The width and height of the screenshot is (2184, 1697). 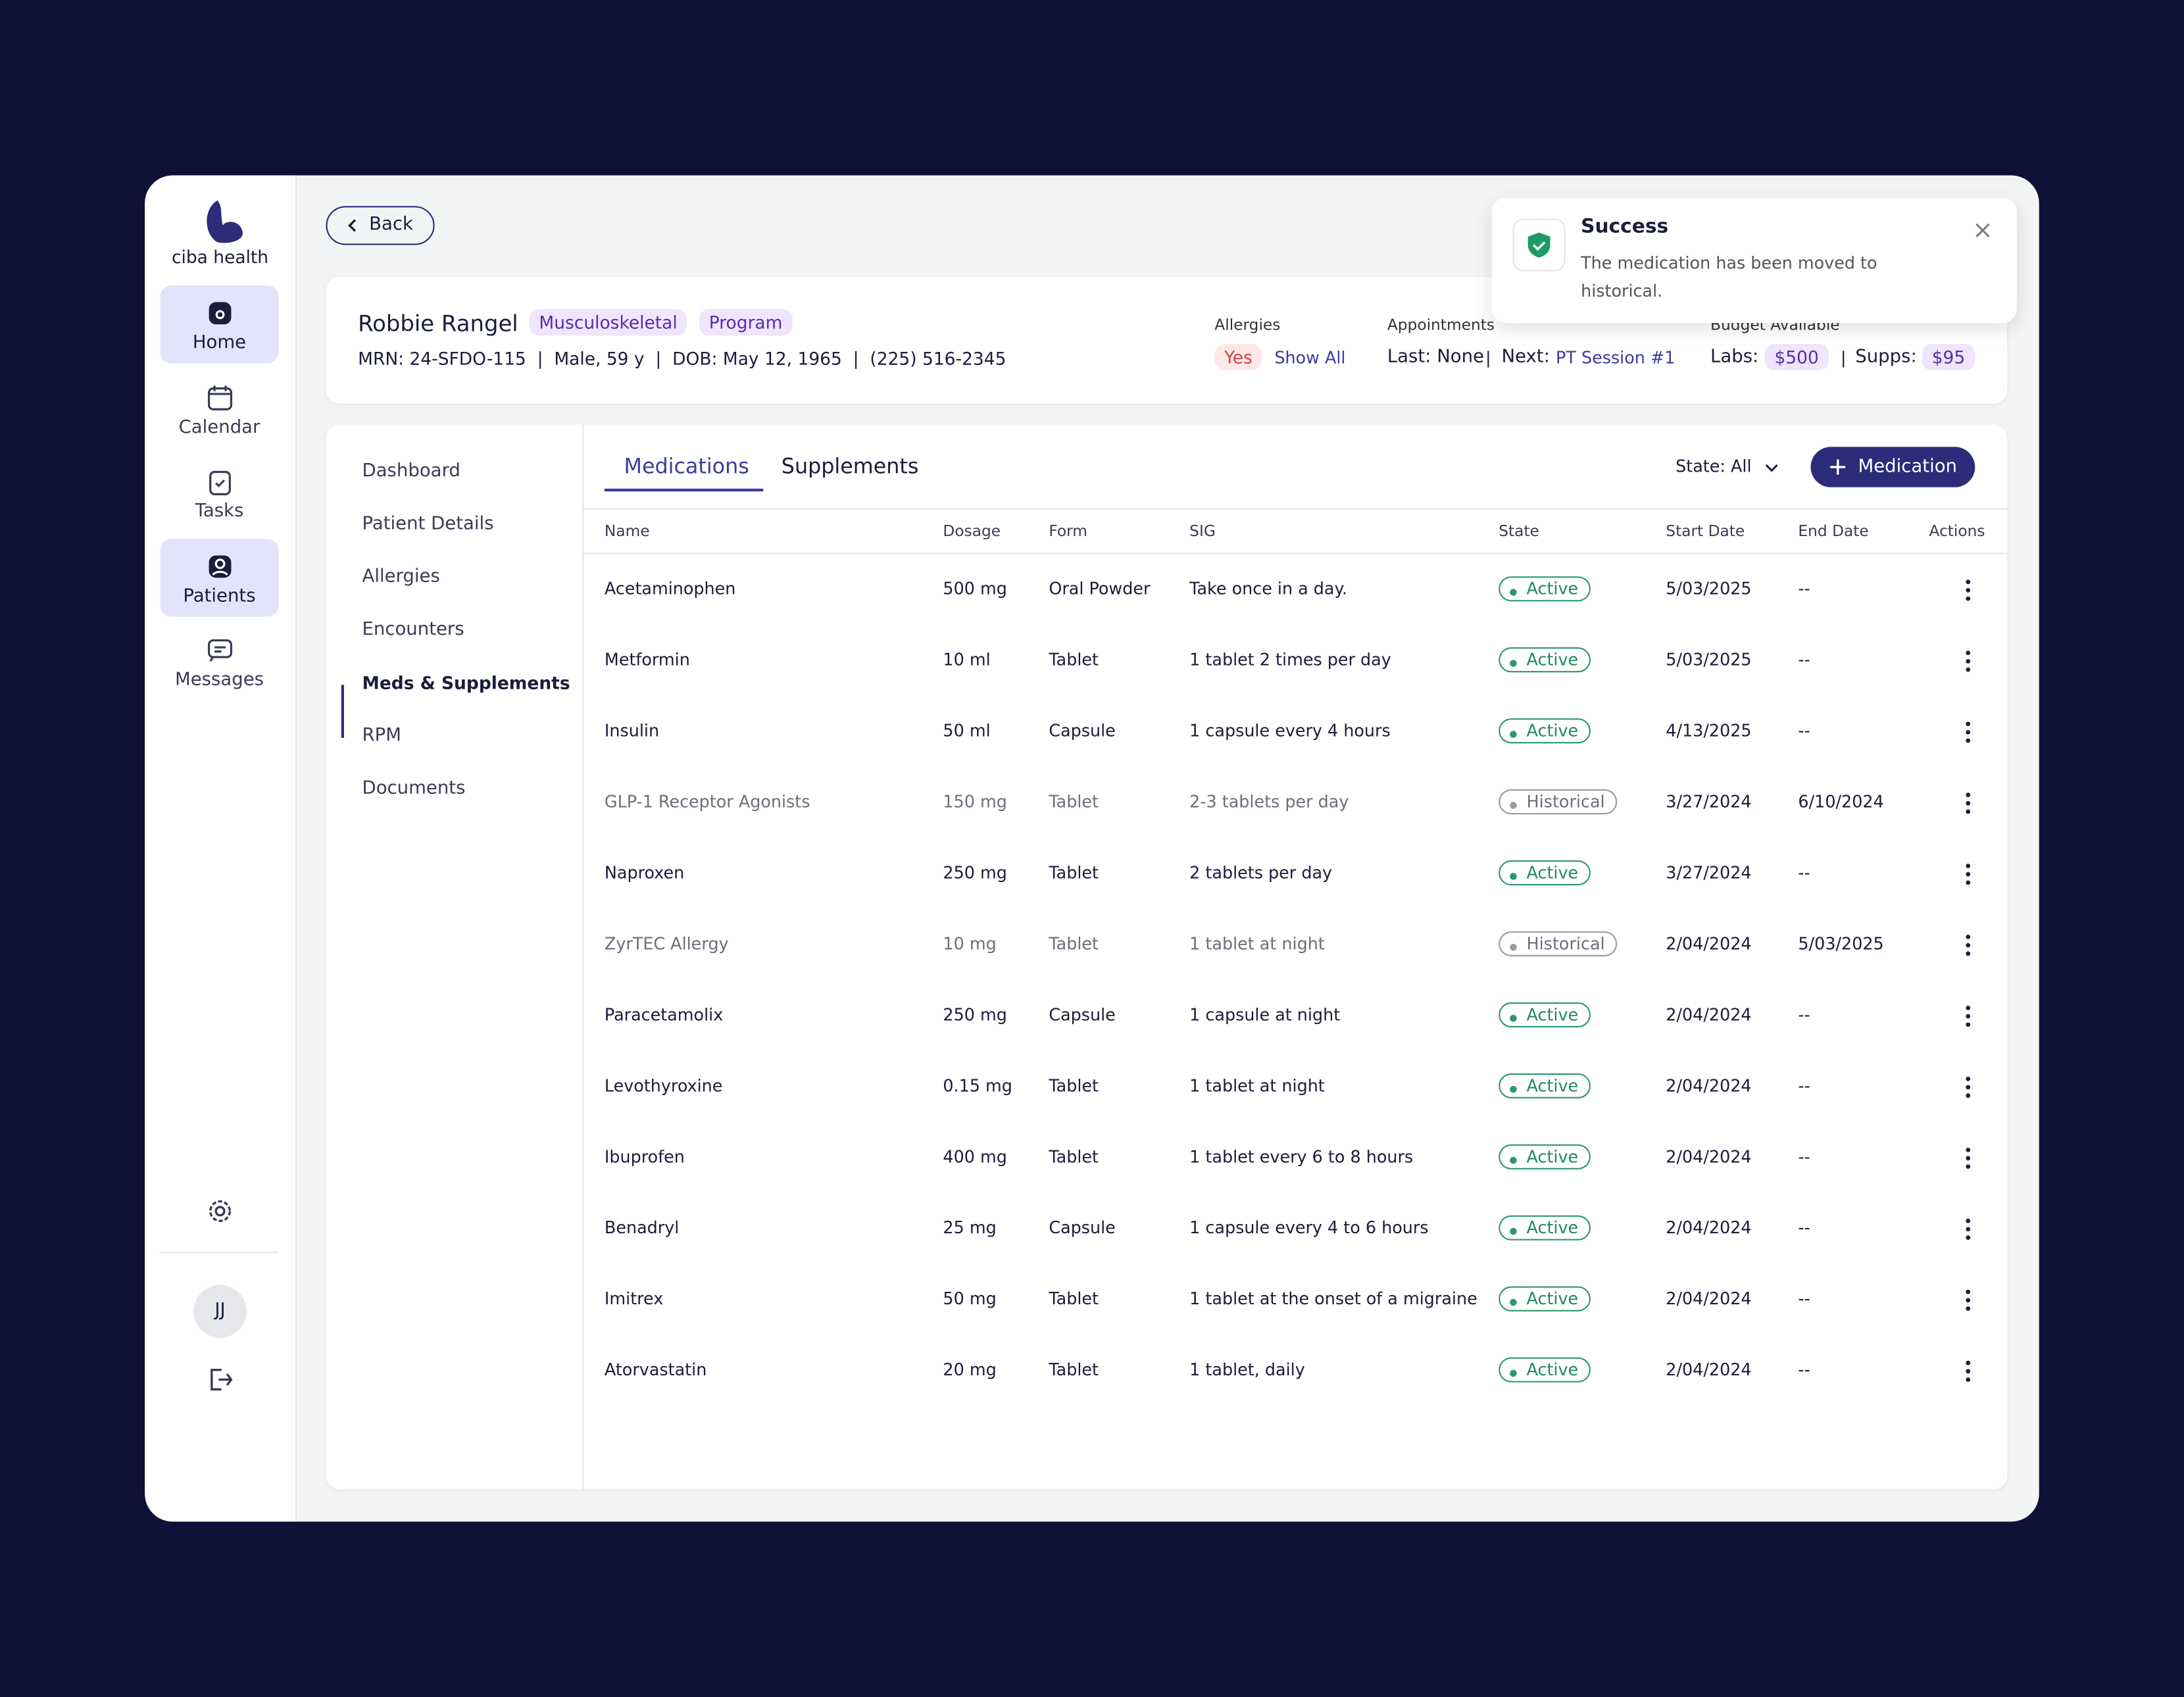 I want to click on logo, so click(x=225, y=222).